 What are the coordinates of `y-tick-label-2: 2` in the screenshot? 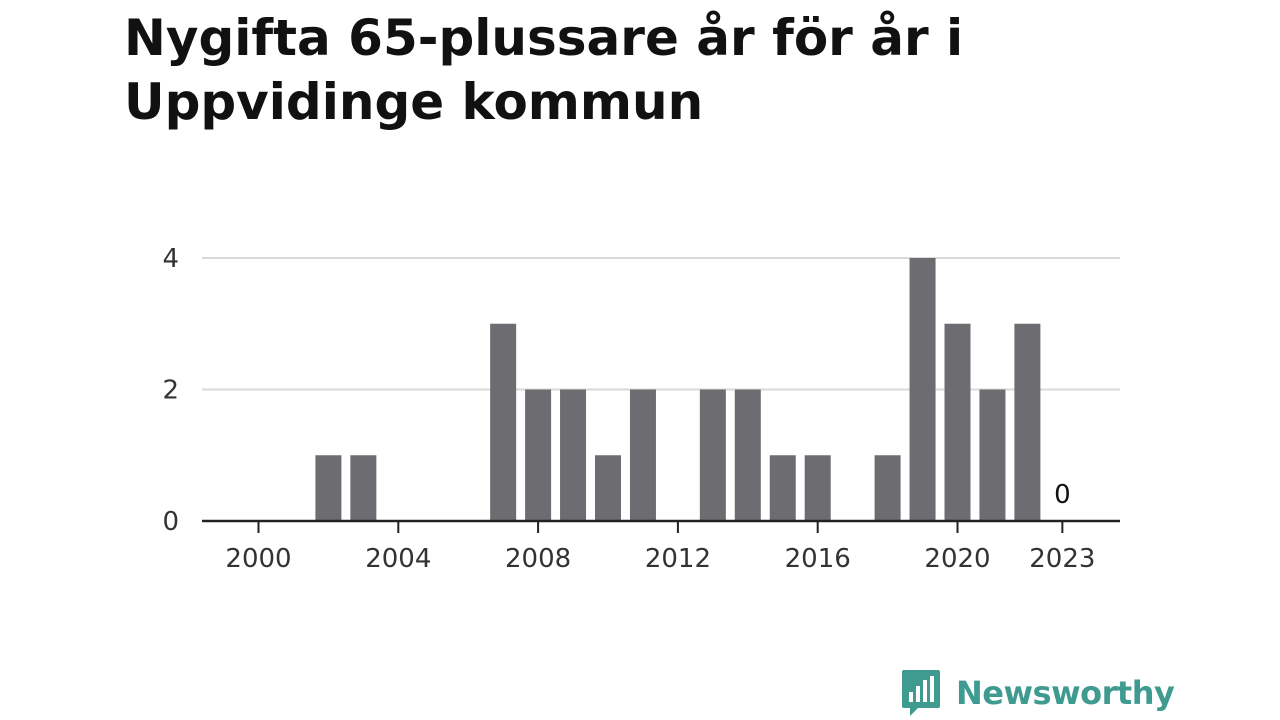 It's located at (170, 391).